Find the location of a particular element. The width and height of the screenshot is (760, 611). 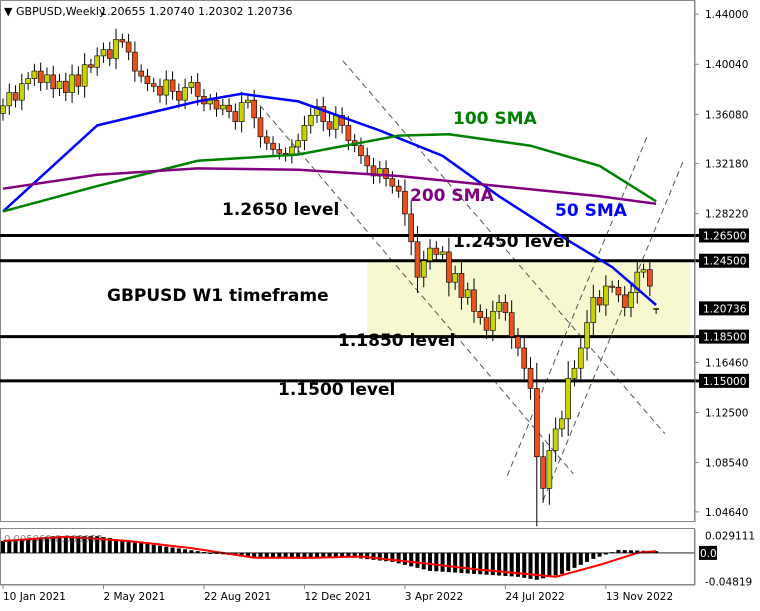

price-tick-label: 1.04640 is located at coordinates (726, 513).